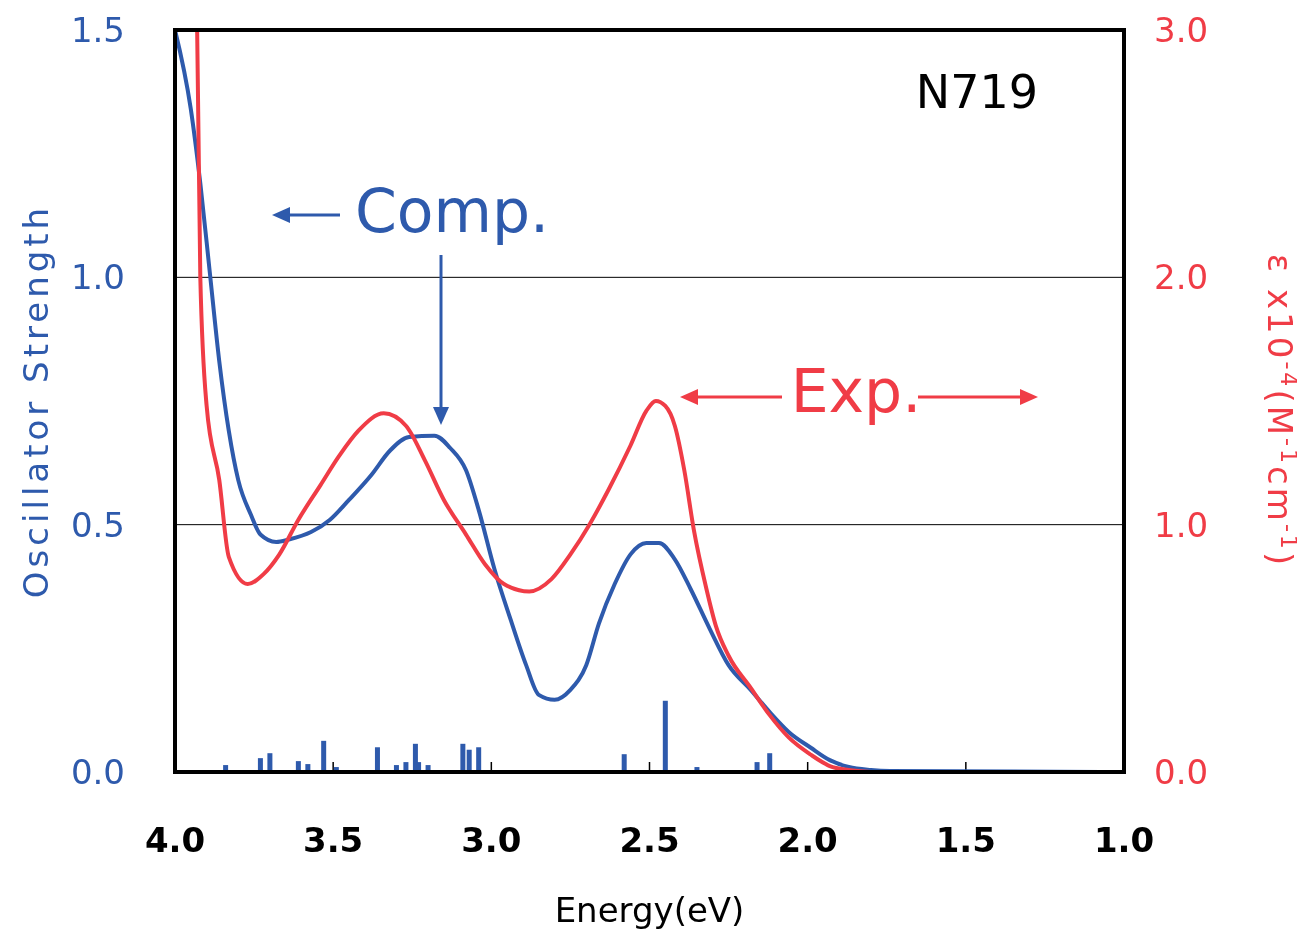 This screenshot has width=1297, height=932. What do you see at coordinates (649, 910) in the screenshot?
I see `x-axis-title: Energy(eV)` at bounding box center [649, 910].